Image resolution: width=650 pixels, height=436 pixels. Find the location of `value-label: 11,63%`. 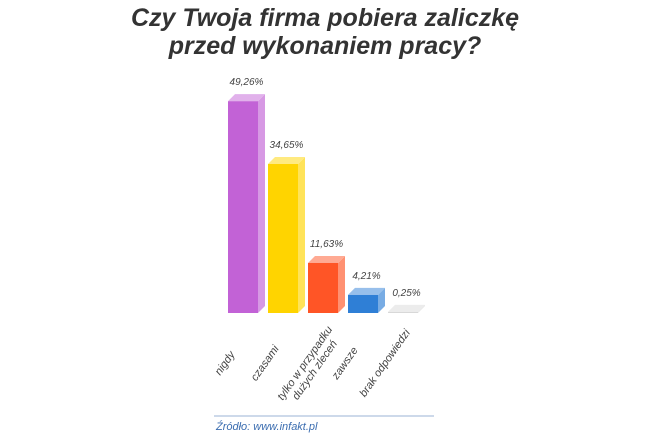

value-label: 11,63% is located at coordinates (326, 244).